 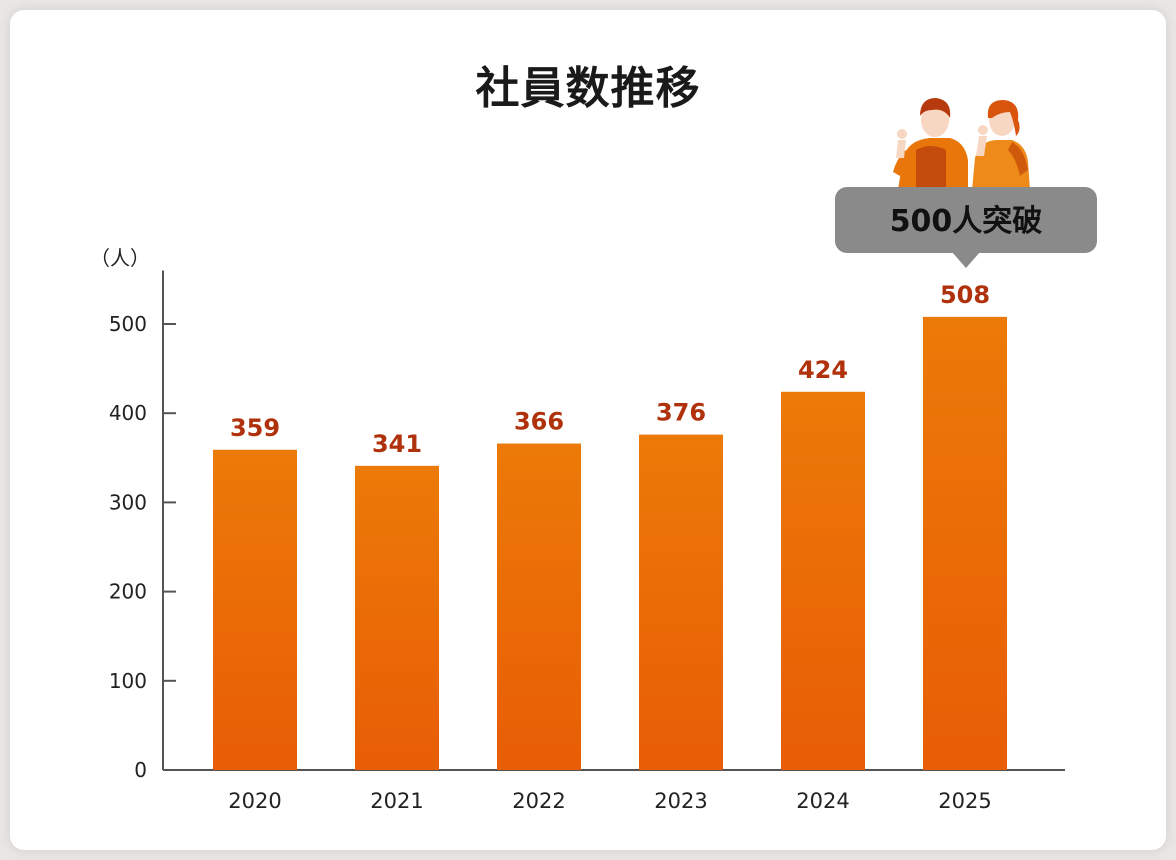 I want to click on x-tick-label: 2020, so click(x=254, y=801).